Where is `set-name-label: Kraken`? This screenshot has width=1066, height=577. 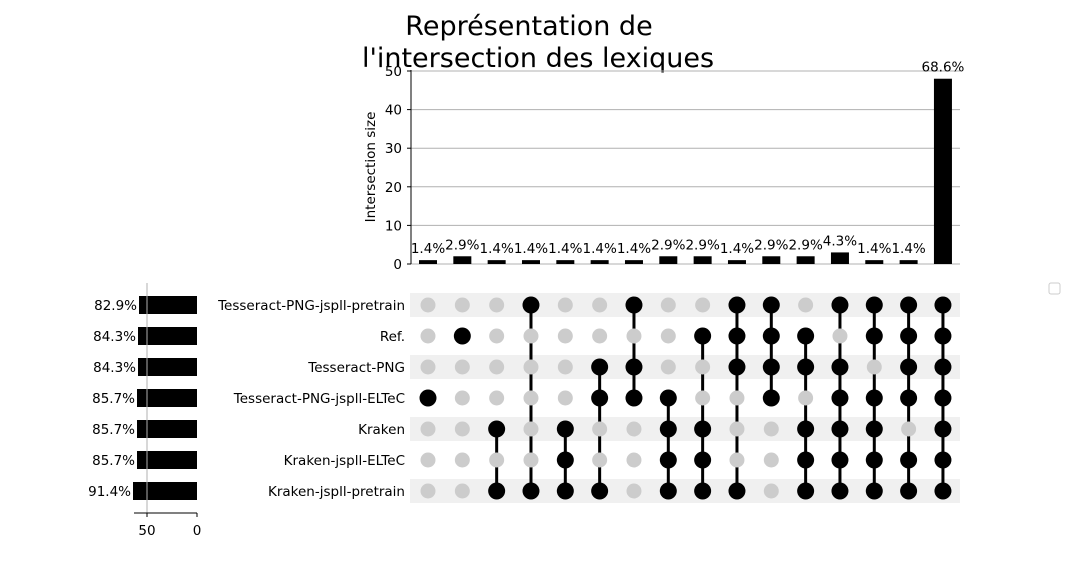
set-name-label: Kraken is located at coordinates (381, 430).